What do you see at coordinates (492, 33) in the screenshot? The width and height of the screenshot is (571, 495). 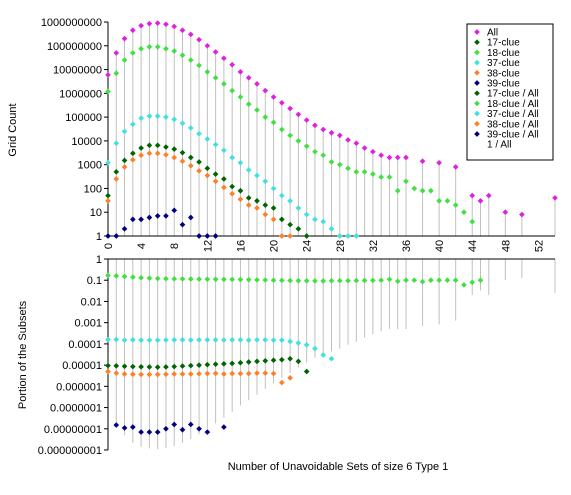 I see `legend-label-all: All` at bounding box center [492, 33].